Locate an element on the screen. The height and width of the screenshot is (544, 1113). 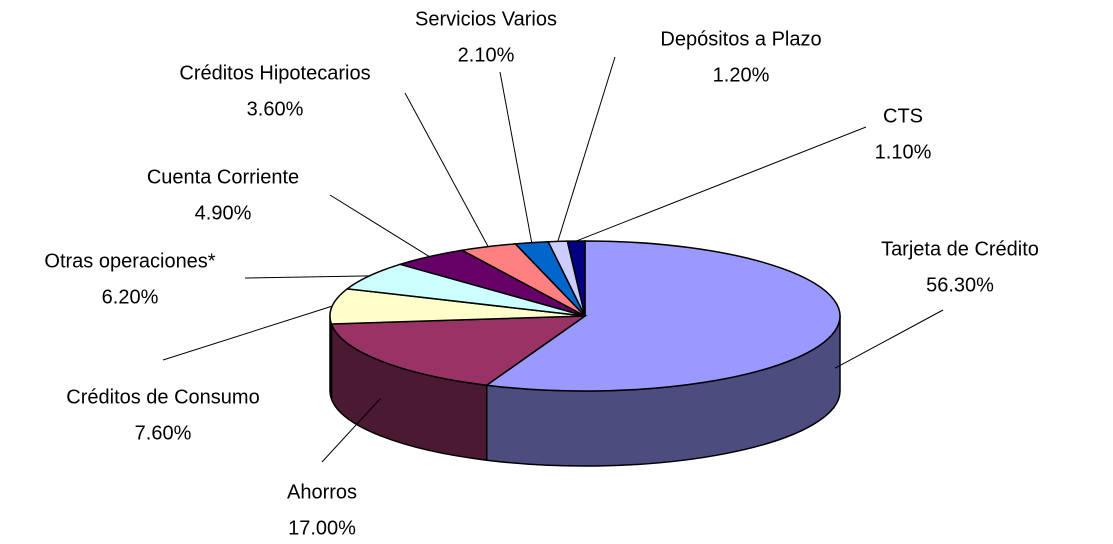
slice-value-label: 56.30% is located at coordinates (960, 285).